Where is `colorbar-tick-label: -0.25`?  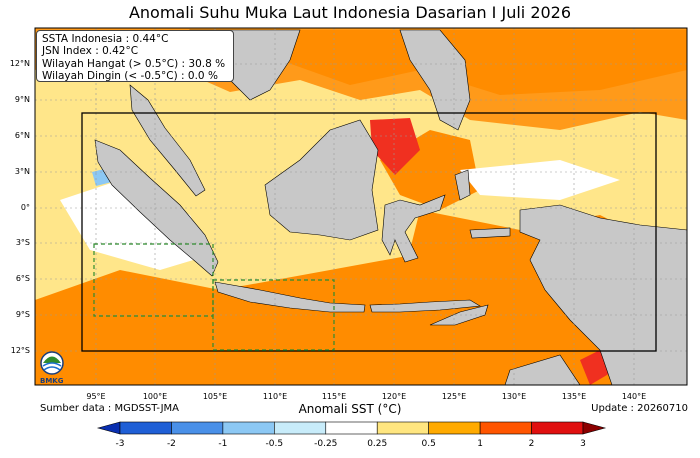 colorbar-tick-label: -0.25 is located at coordinates (326, 444).